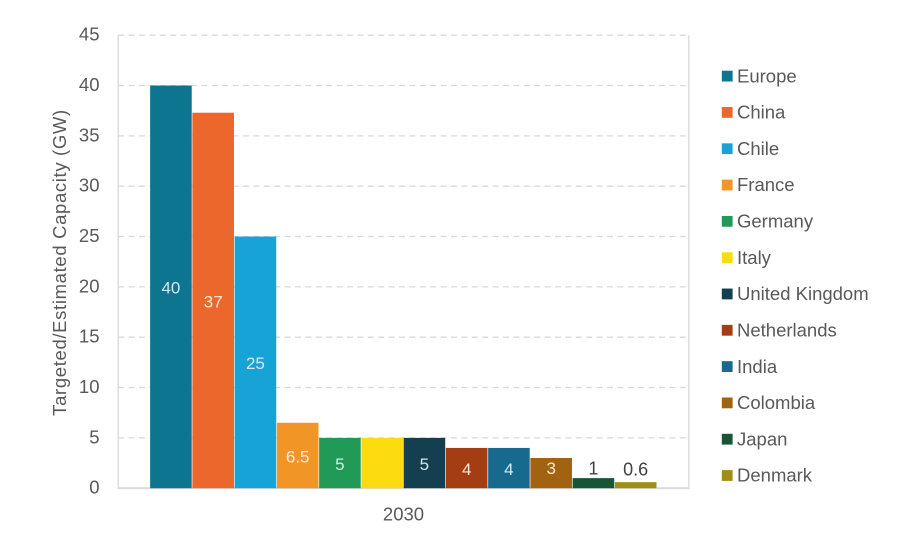  What do you see at coordinates (775, 221) in the screenshot?
I see `svg-text: Germany` at bounding box center [775, 221].